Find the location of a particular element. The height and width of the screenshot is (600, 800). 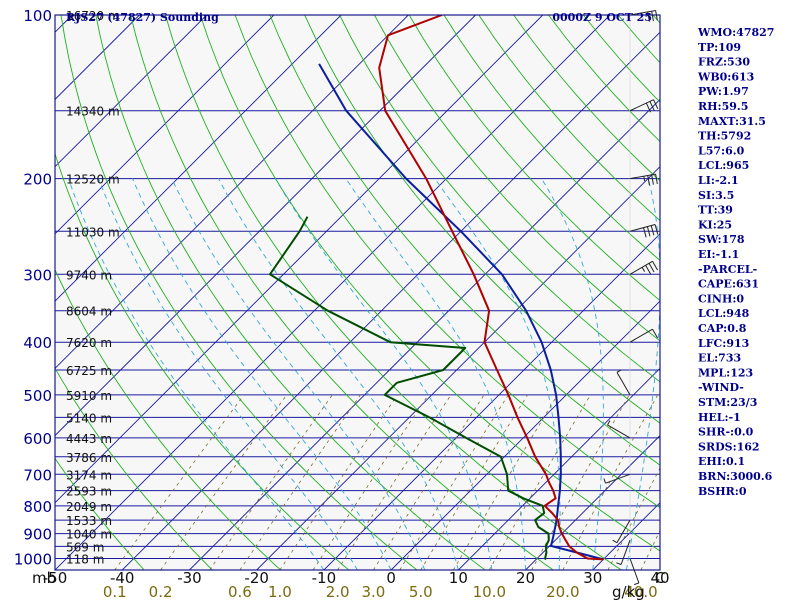

pressure-tick-label: 800 is located at coordinates (37, 507).